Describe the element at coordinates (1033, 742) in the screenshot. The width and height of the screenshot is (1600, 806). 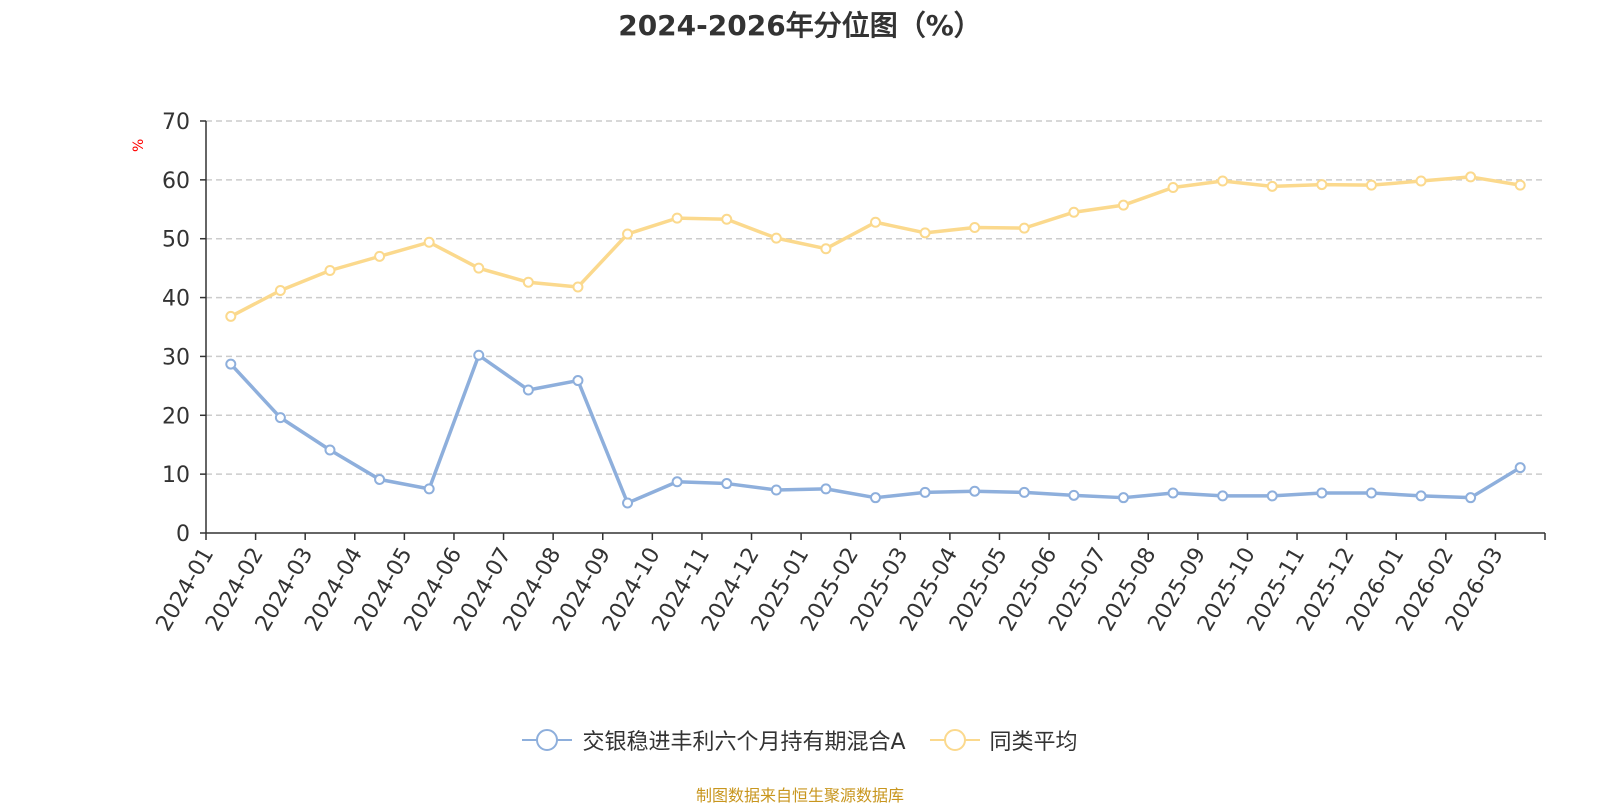
I see `legend-label-peer-average: 同类平均` at that location.